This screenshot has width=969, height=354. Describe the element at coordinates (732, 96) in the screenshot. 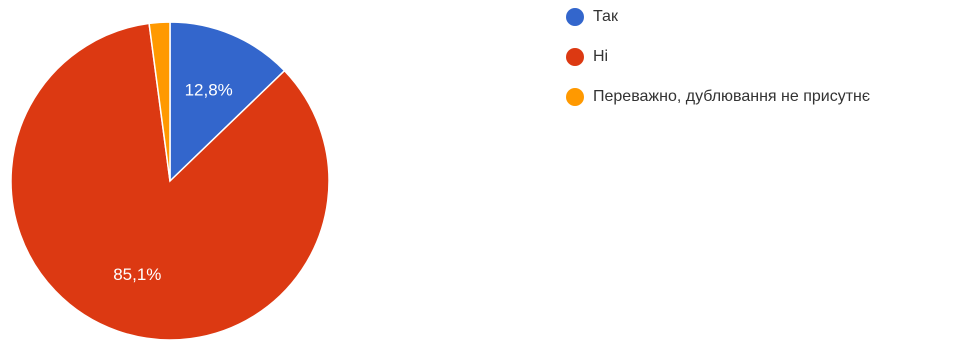

I see `legend-label-perevazhno: Переважно, дублювання не присутнє` at that location.